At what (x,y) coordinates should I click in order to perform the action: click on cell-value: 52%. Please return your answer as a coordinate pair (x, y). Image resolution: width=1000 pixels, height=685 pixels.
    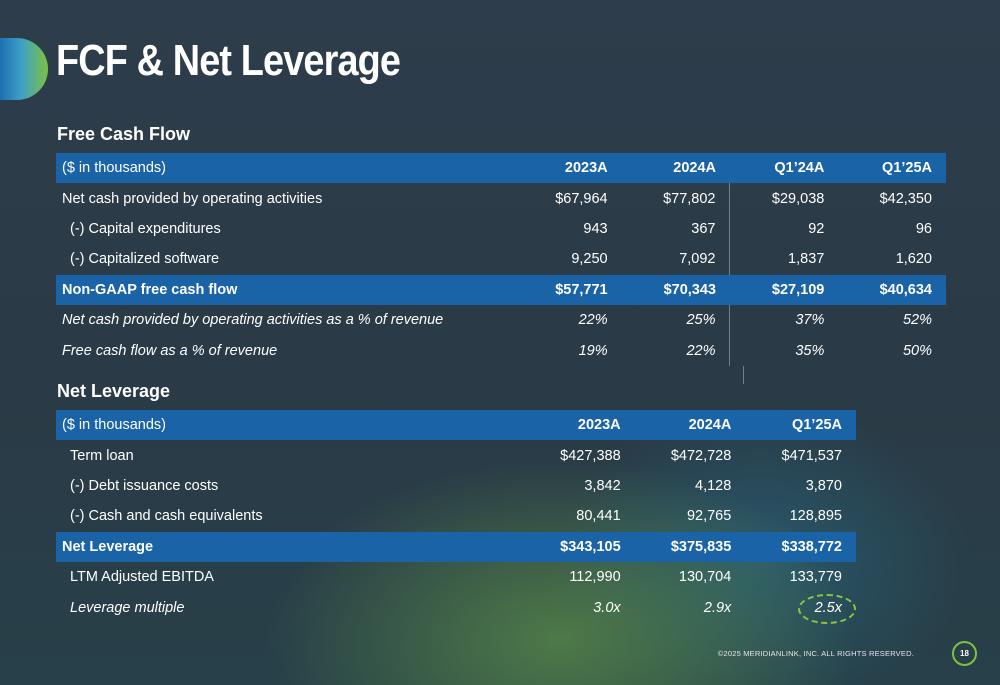
    Looking at the image, I should click on (917, 320).